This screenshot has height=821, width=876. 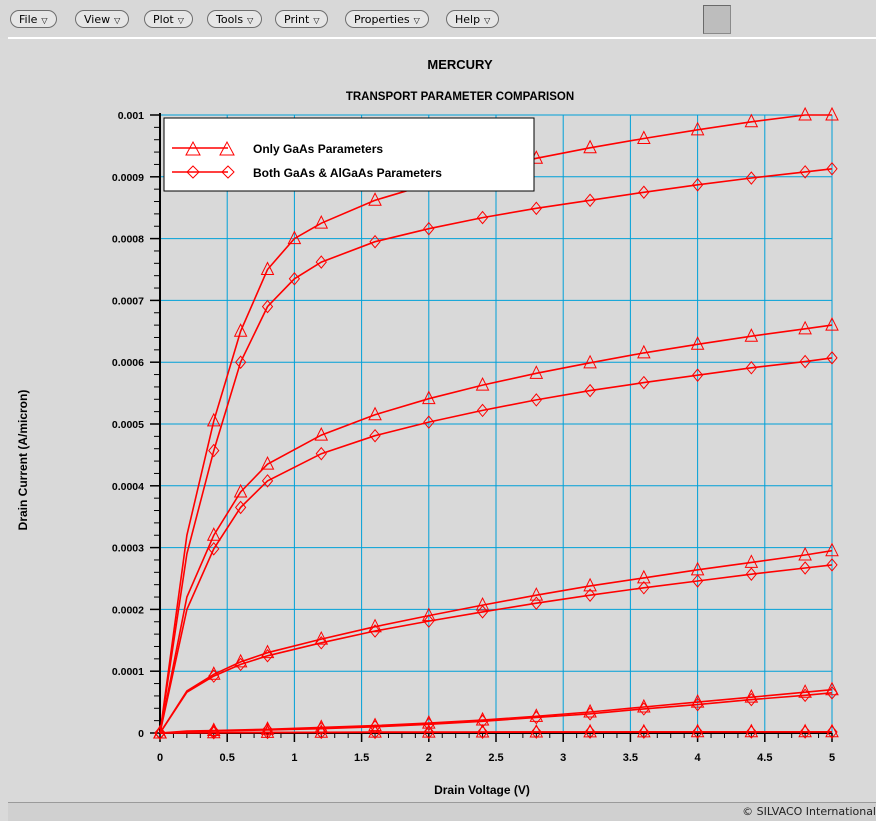 What do you see at coordinates (227, 758) in the screenshot?
I see `x-tick-label: 0.5` at bounding box center [227, 758].